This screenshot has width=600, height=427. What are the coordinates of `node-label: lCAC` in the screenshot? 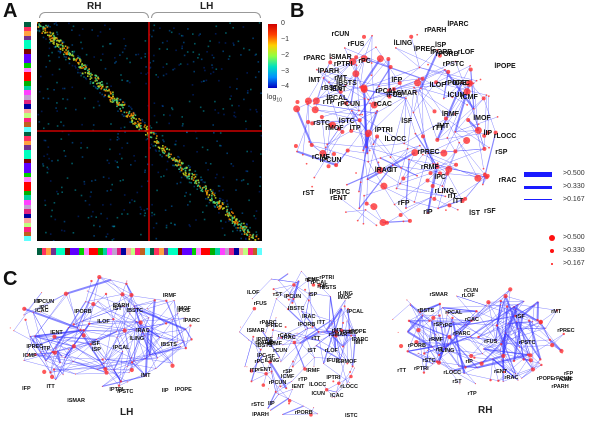 It's located at (337, 395).